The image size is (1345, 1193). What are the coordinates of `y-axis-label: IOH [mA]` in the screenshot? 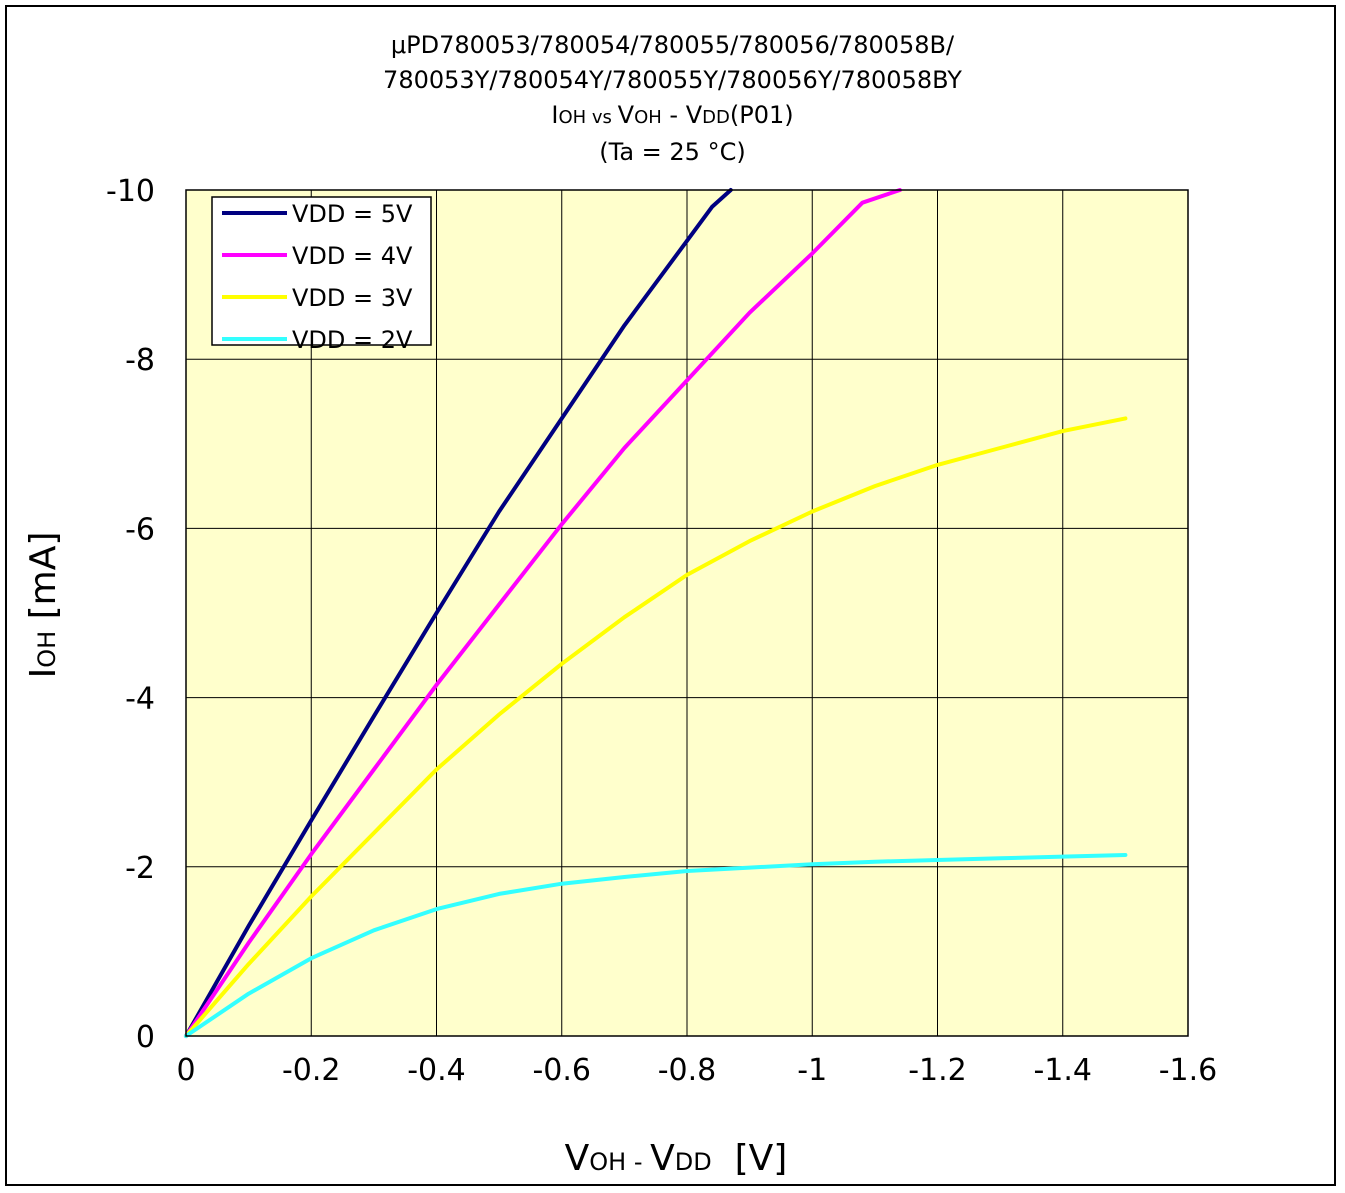 It's located at (43, 605).